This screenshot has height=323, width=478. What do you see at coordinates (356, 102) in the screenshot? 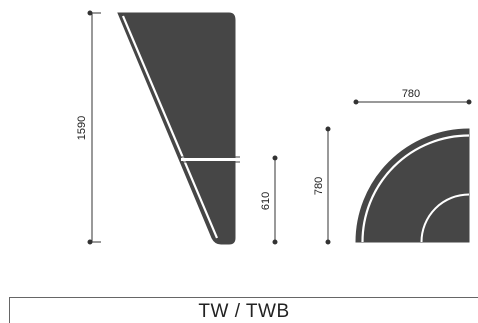
I see `dimension-endpoint-left` at bounding box center [356, 102].